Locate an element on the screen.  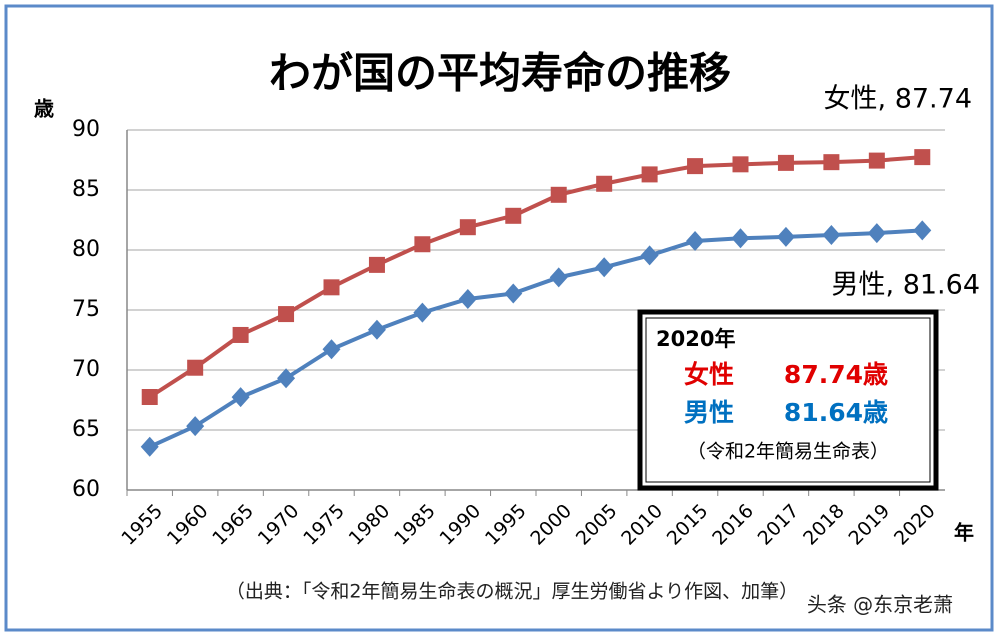
summary-box is located at coordinates (788, 400).